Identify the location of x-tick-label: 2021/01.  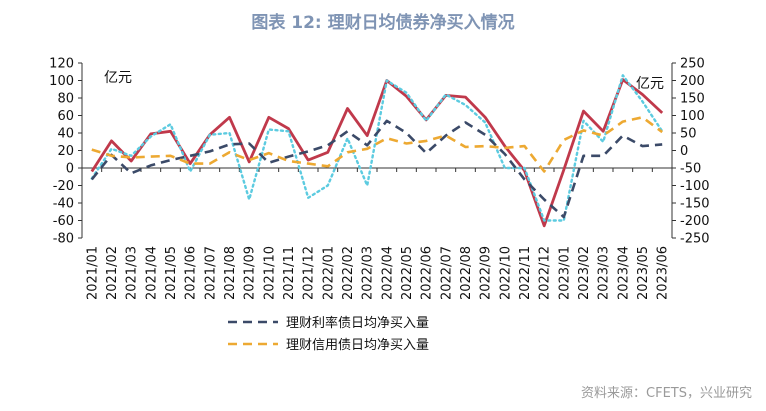
(92, 273).